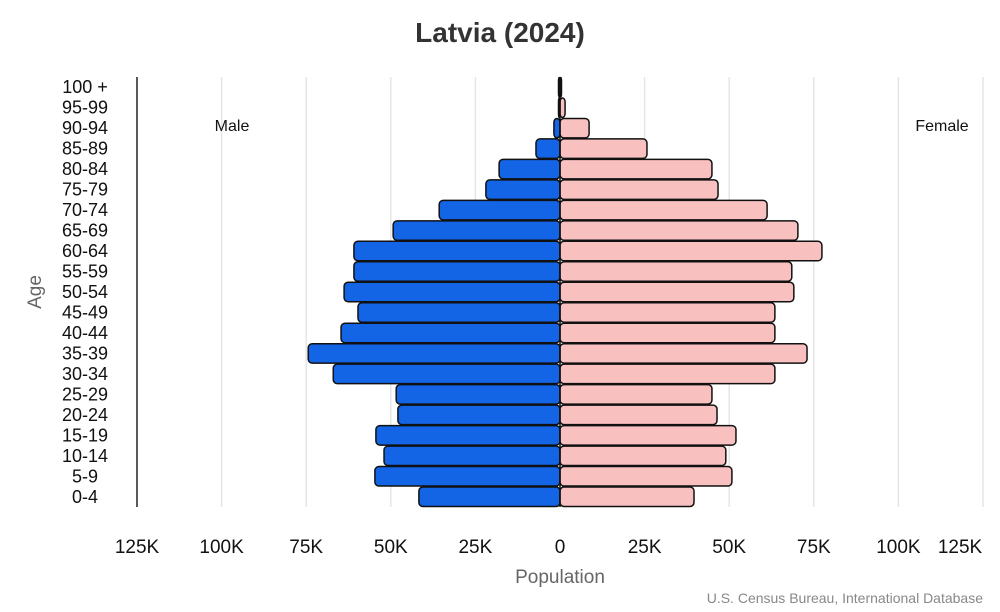 Image resolution: width=1000 pixels, height=612 pixels. I want to click on age-label: 50-54, so click(85, 292).